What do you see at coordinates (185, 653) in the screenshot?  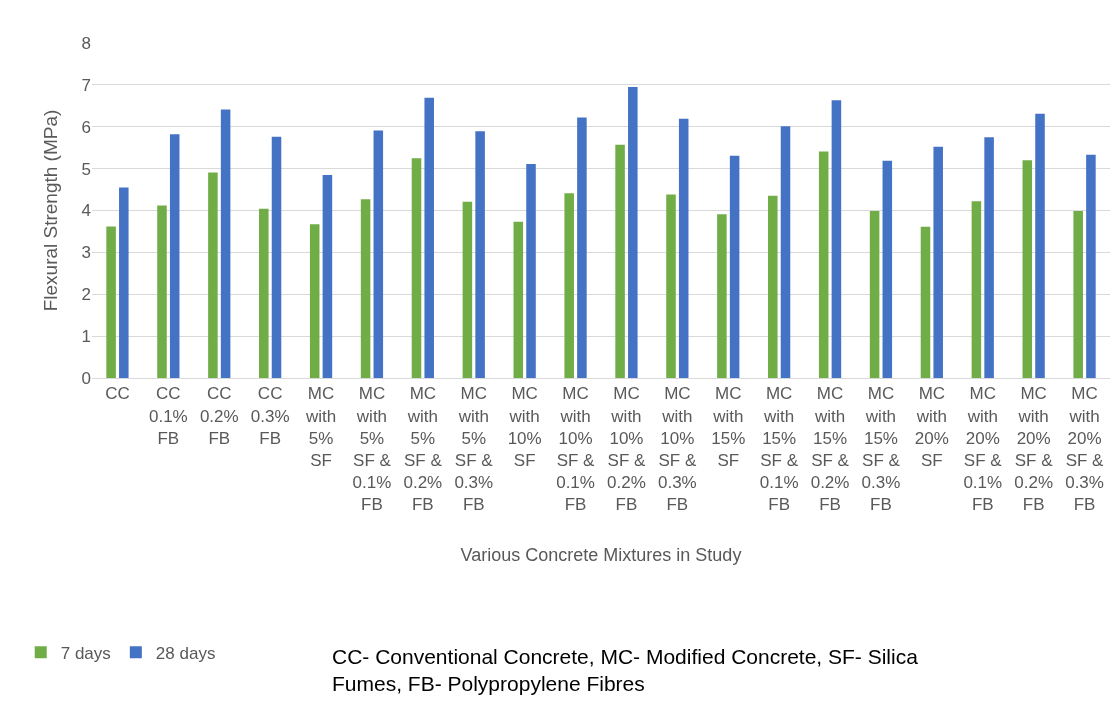 I see `legend-label: 28 days` at bounding box center [185, 653].